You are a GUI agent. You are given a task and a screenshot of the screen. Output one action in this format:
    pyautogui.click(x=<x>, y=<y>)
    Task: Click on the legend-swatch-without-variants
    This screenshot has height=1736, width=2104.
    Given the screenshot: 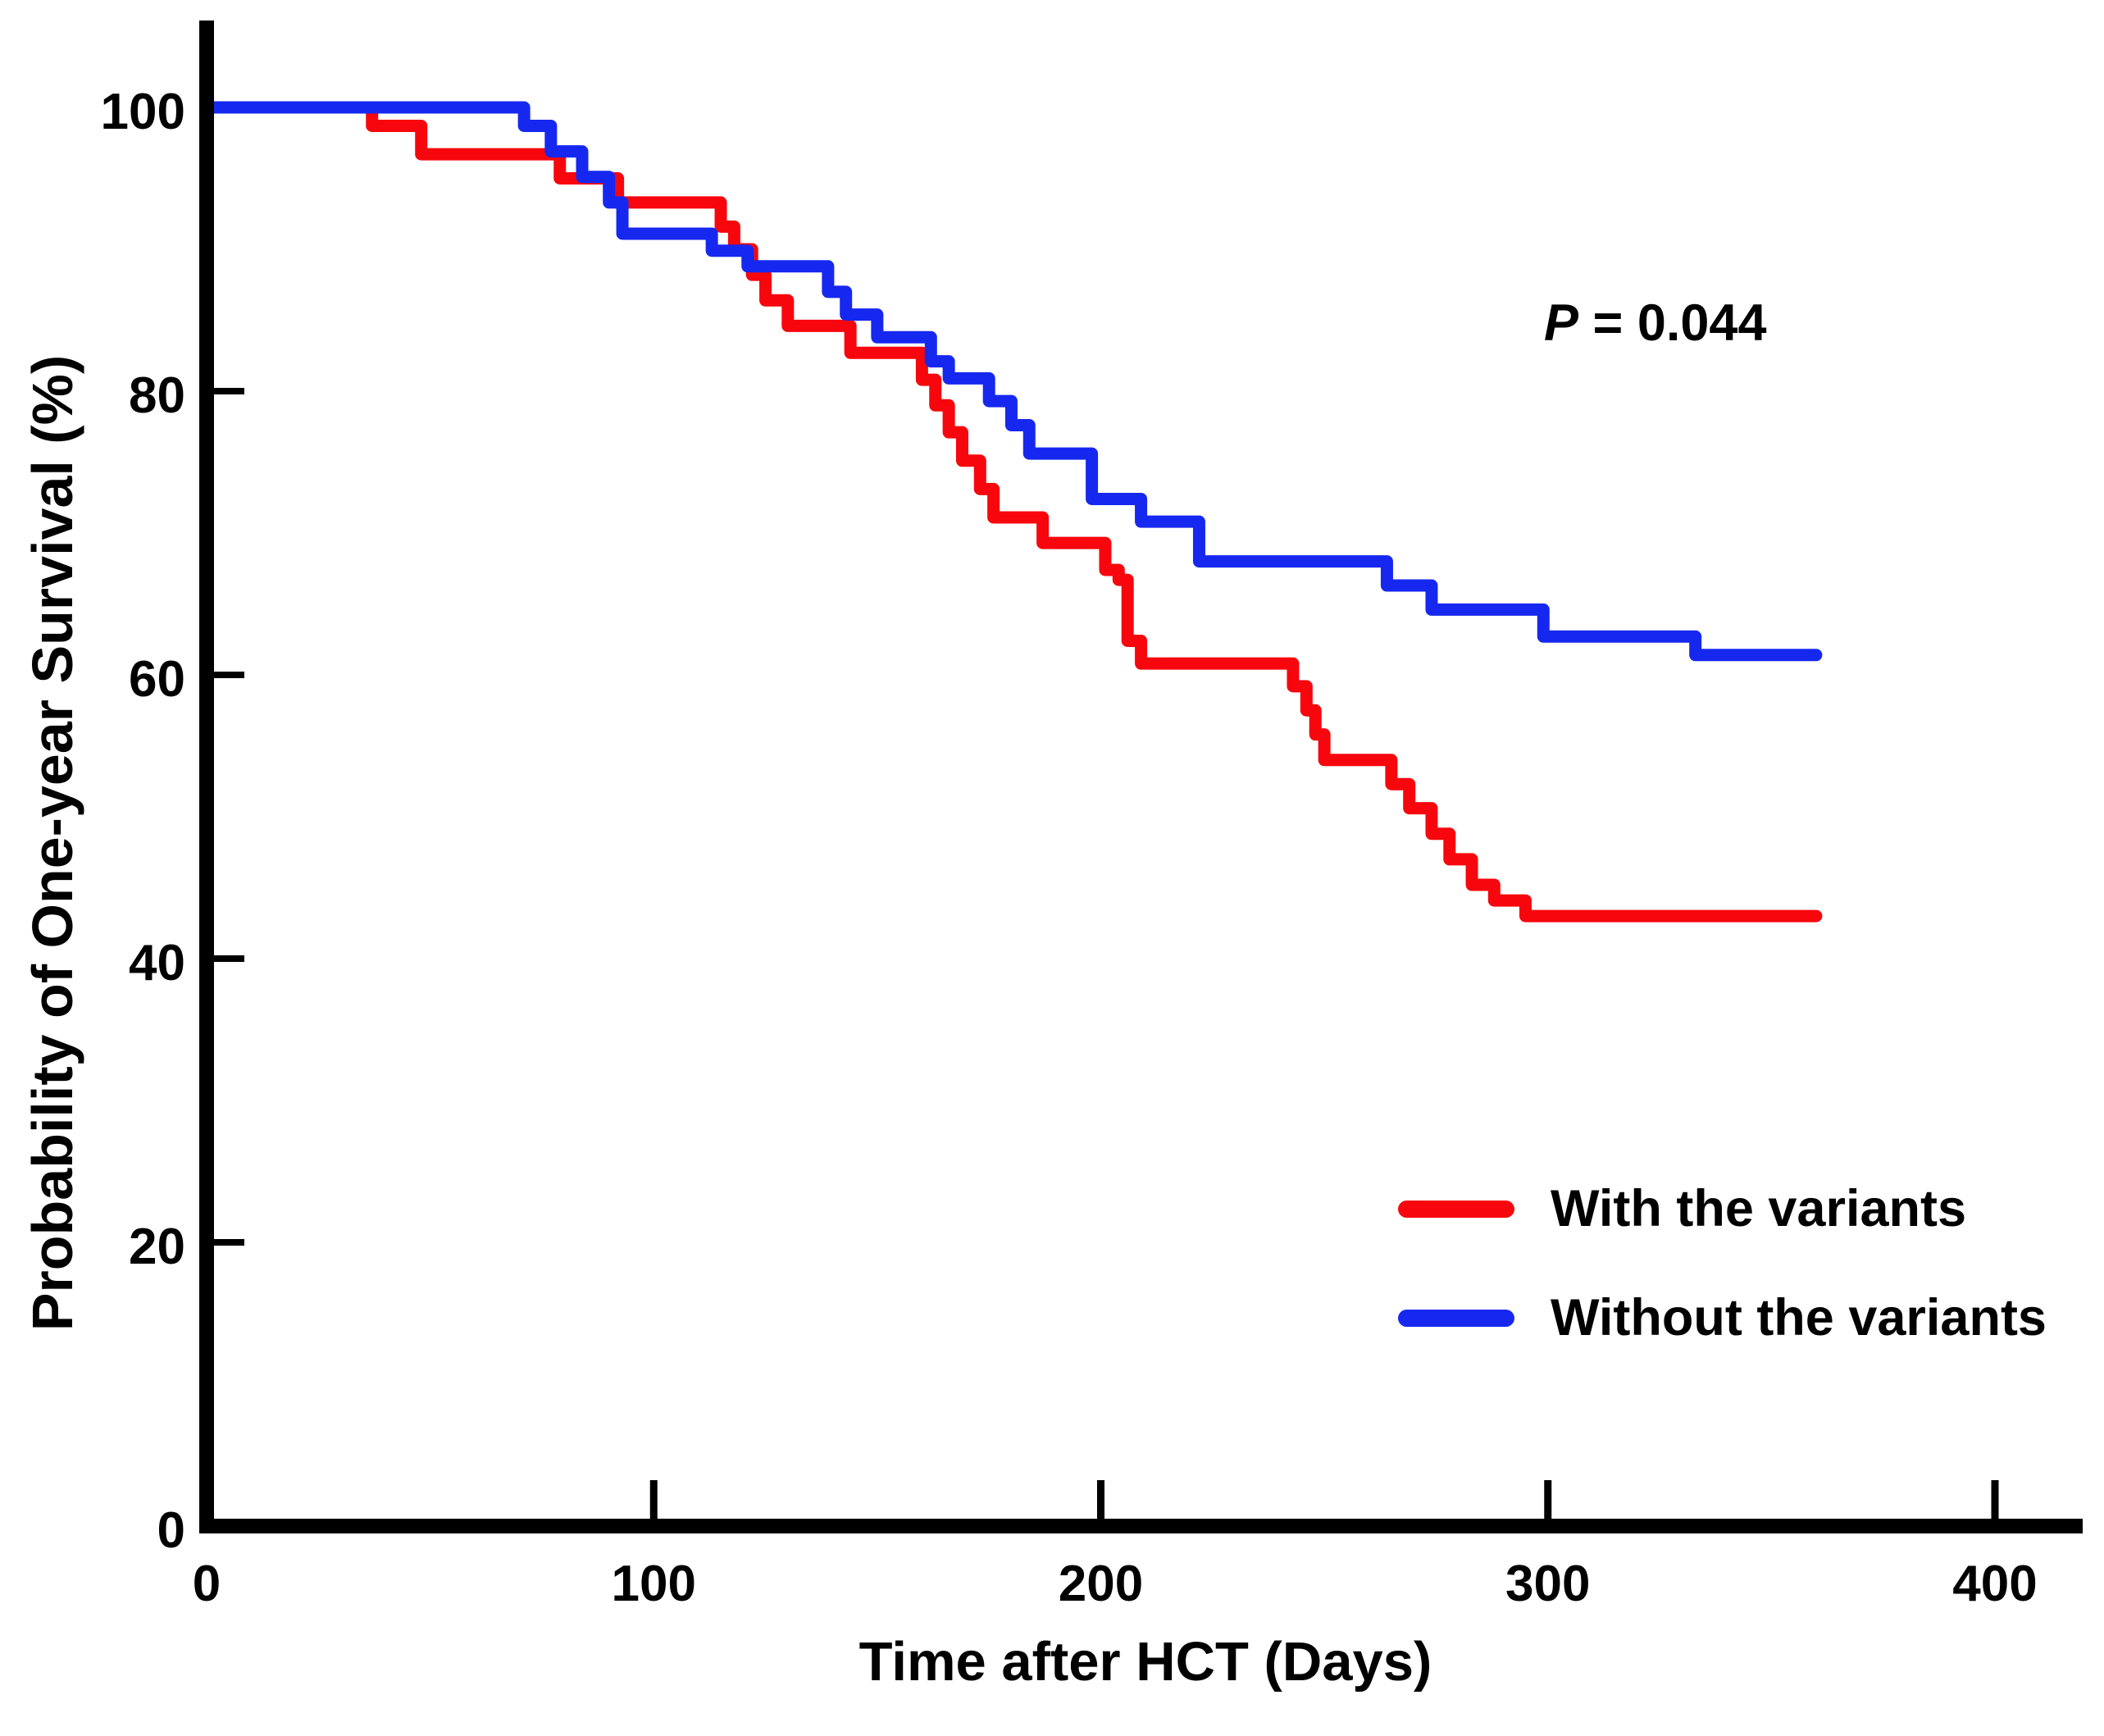 What is the action you would take?
    pyautogui.click(x=1456, y=1319)
    